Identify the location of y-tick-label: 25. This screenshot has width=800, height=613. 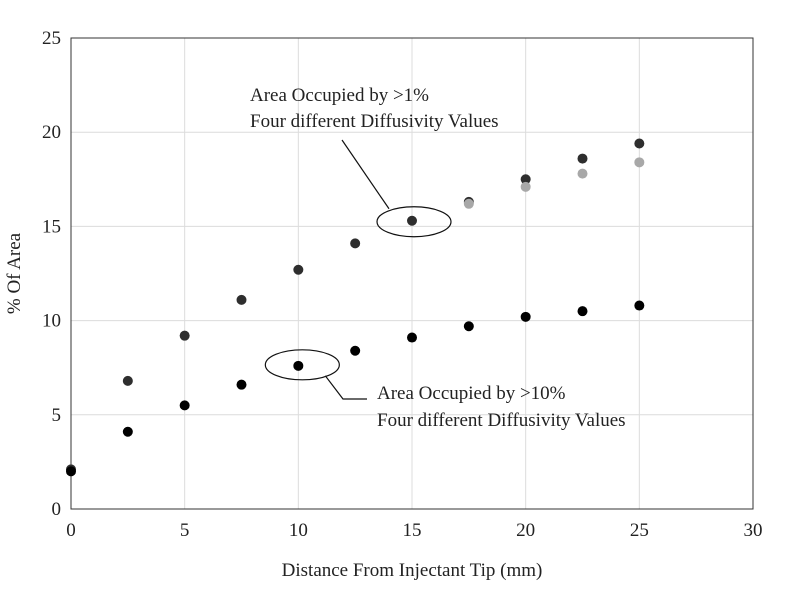
(51, 38).